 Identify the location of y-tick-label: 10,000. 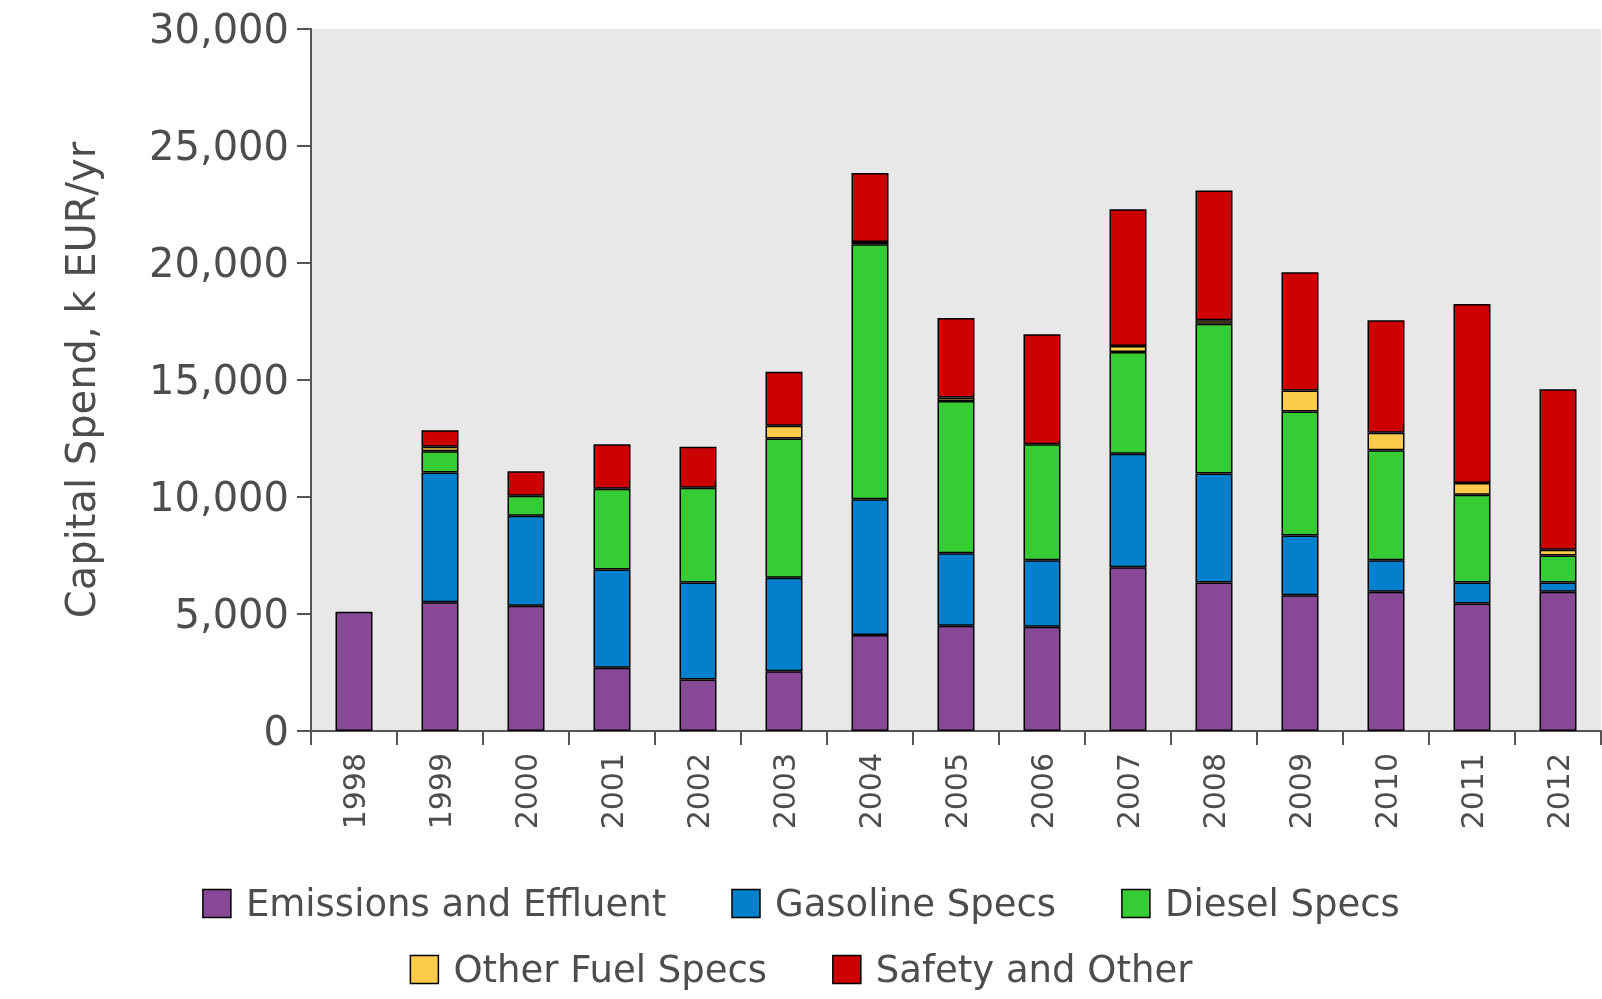
(219, 497).